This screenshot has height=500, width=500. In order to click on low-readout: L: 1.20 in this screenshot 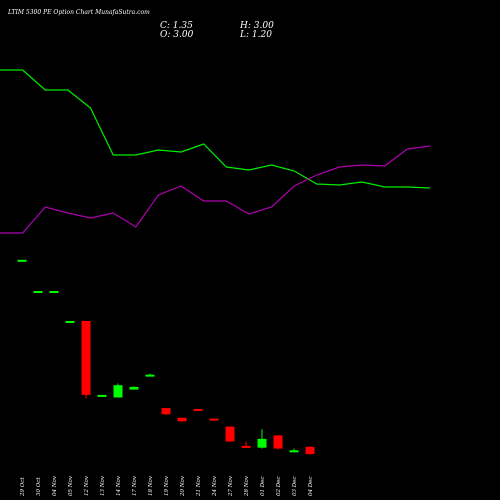, I will do `click(256, 35)`.